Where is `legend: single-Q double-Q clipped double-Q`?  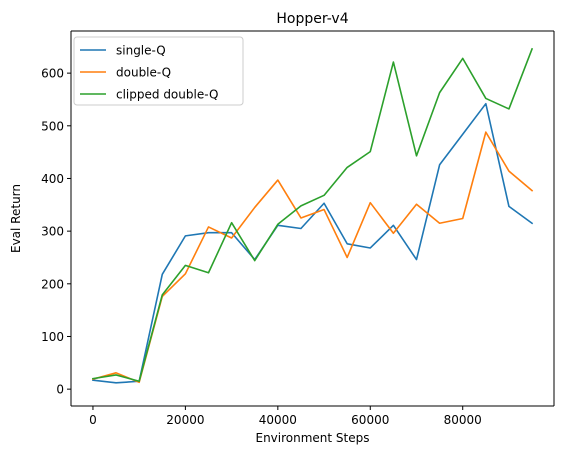 legend: single-Q double-Q clipped double-Q is located at coordinates (158, 71).